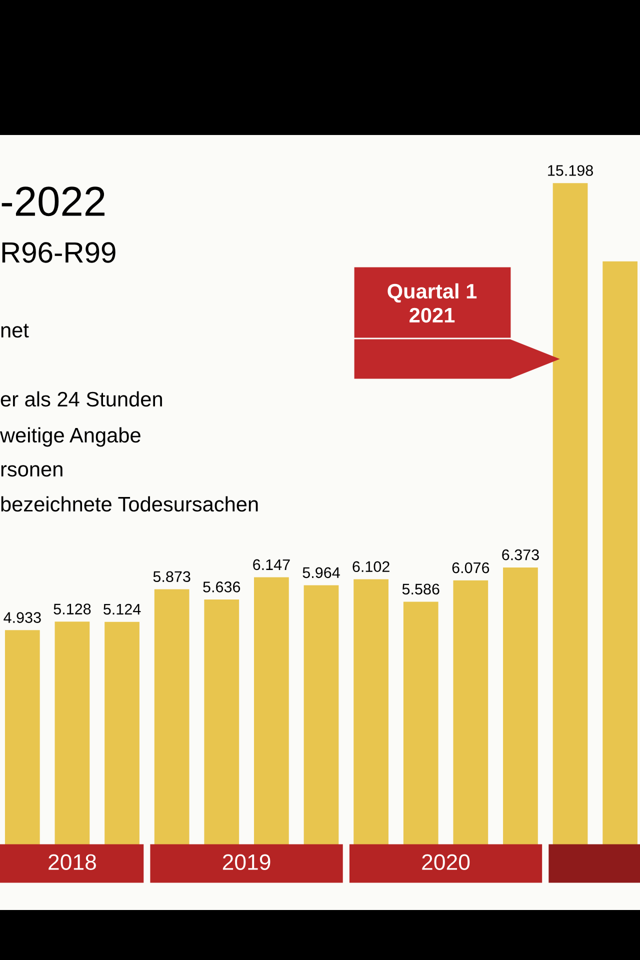 The height and width of the screenshot is (960, 640). Describe the element at coordinates (321, 572) in the screenshot. I see `data-label: 5.964` at that location.